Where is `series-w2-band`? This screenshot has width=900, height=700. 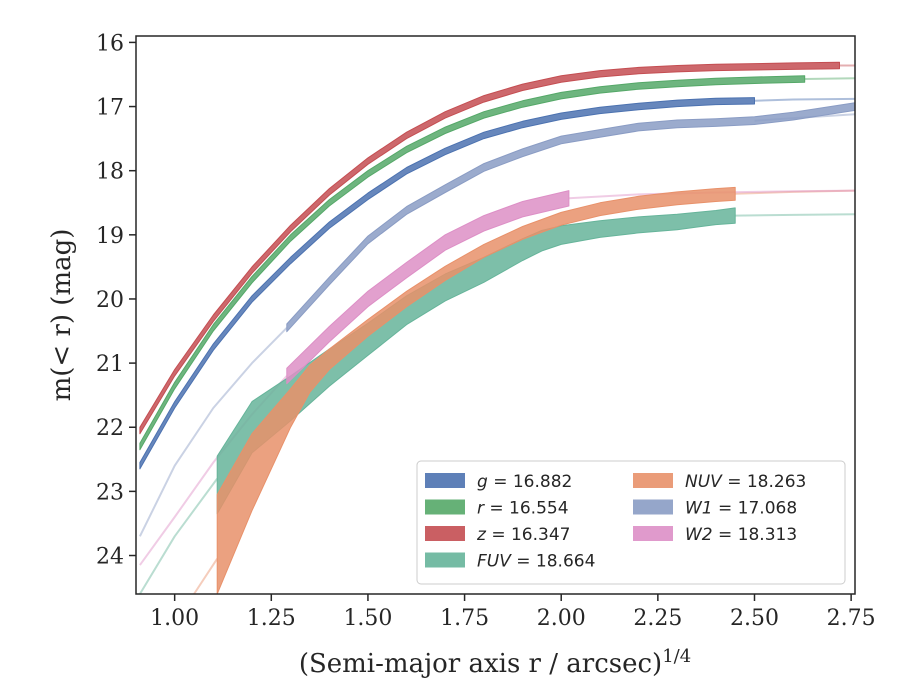 series-w2-band is located at coordinates (428, 287).